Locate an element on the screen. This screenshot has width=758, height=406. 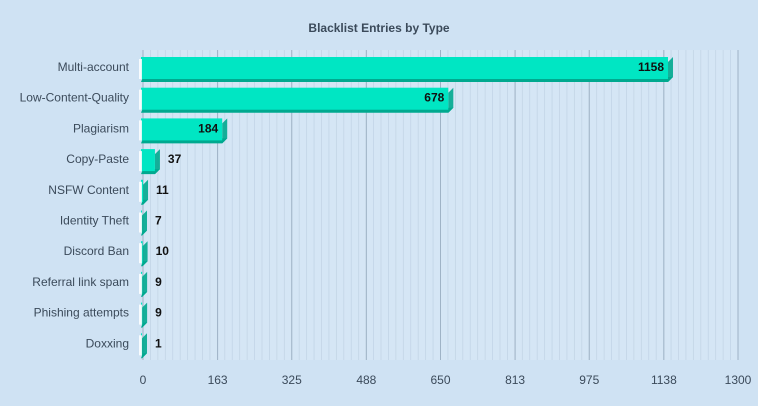
bar-value-label: 7 is located at coordinates (158, 221).